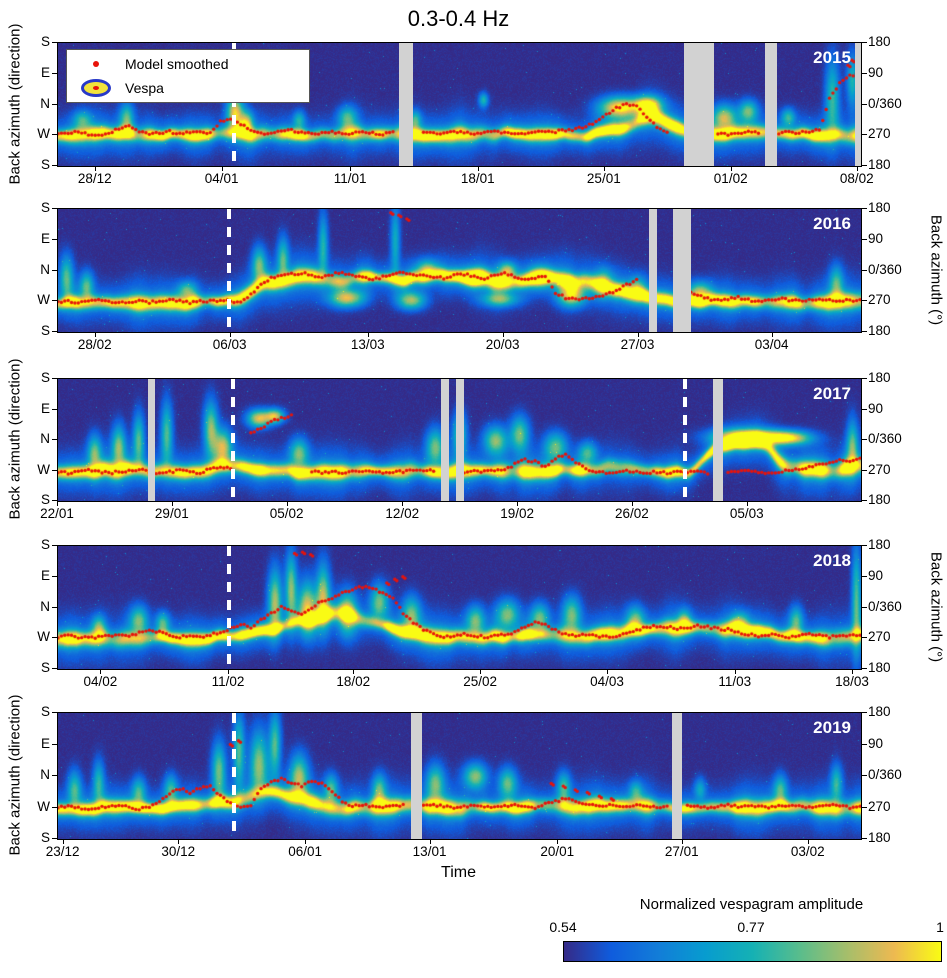  What do you see at coordinates (807, 851) in the screenshot?
I see `x-tick-label: 03/02` at bounding box center [807, 851].